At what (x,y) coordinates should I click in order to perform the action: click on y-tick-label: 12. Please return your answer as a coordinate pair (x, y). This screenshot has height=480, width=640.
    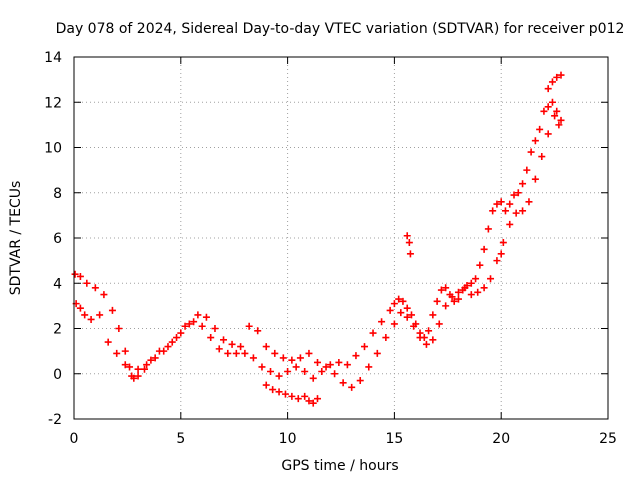
    Looking at the image, I should click on (53, 103).